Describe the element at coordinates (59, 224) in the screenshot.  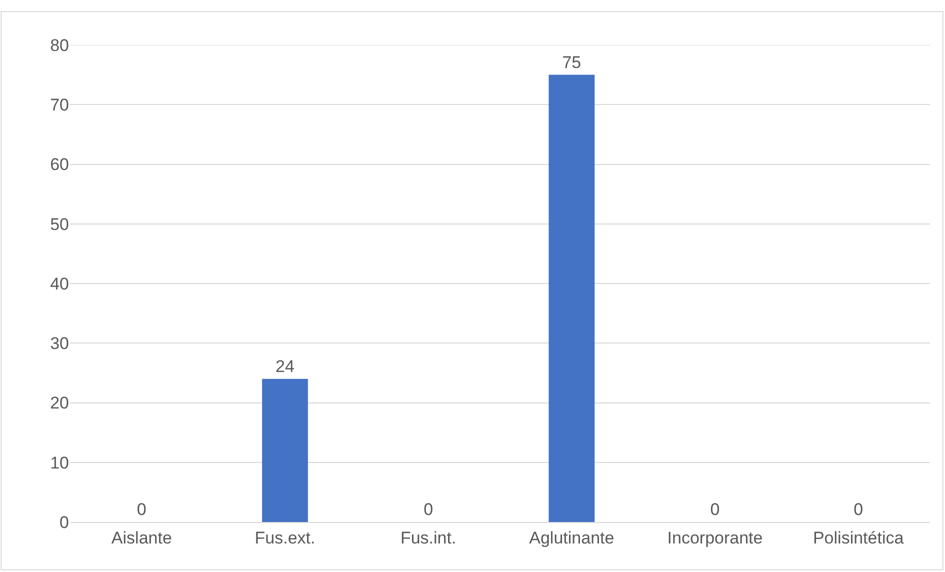
I see `y-tick-label: 50` at that location.